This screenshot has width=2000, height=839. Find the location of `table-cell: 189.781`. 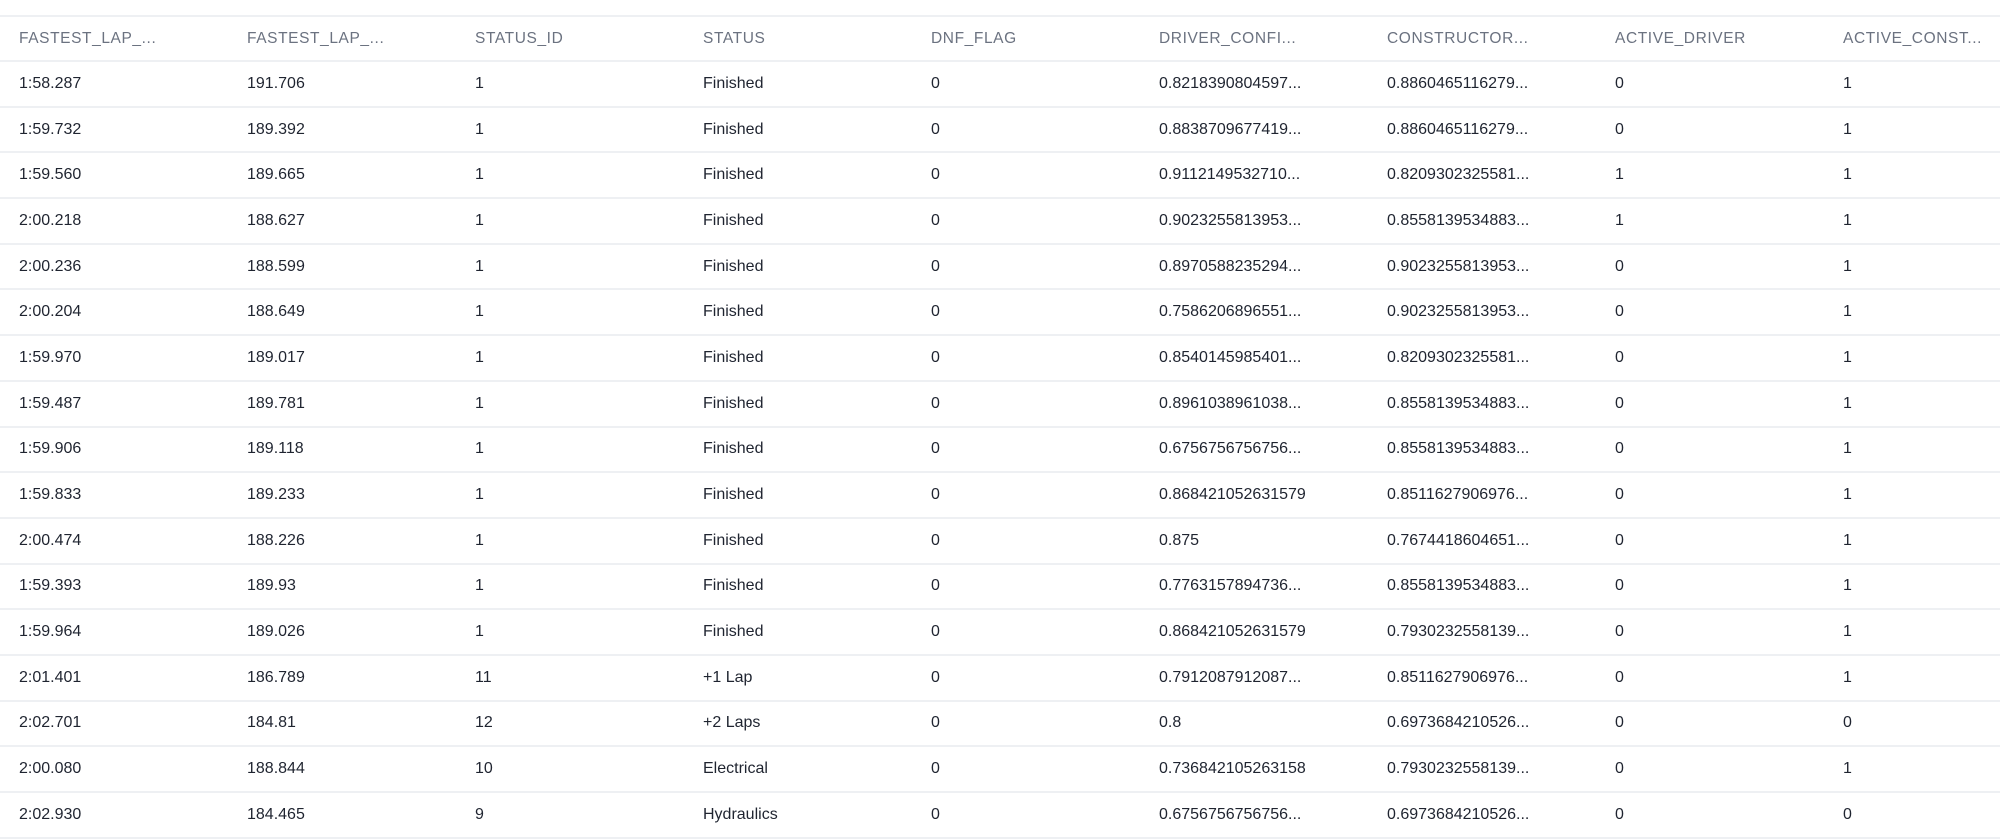

table-cell: 189.781 is located at coordinates (276, 403).